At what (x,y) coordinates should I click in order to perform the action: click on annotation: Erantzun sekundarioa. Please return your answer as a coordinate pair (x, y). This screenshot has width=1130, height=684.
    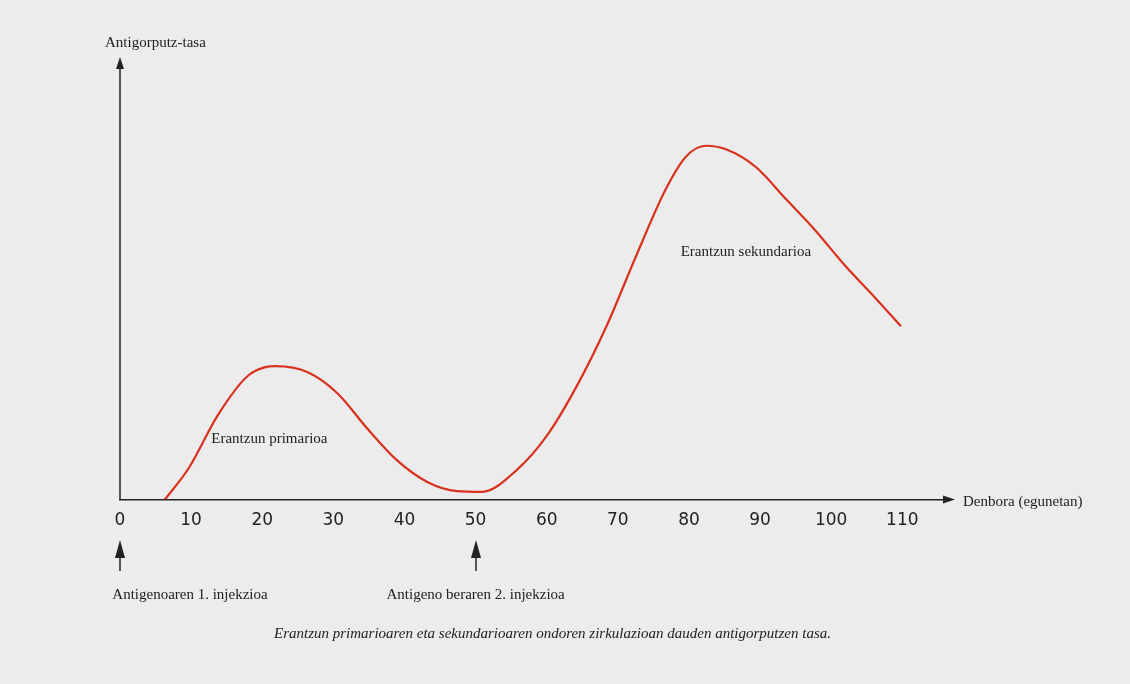
    Looking at the image, I should click on (746, 250).